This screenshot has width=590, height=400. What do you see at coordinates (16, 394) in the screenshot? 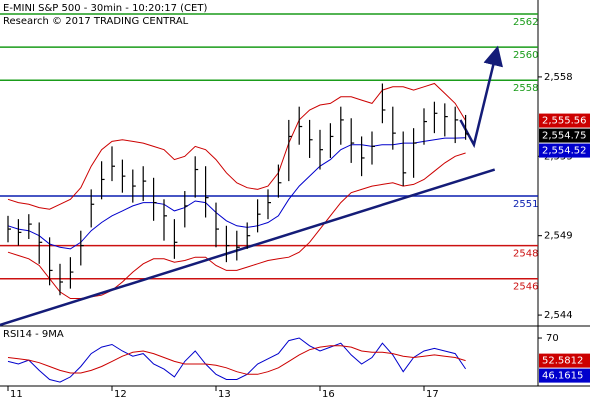
I see `x-tick-label: 11` at bounding box center [16, 394].